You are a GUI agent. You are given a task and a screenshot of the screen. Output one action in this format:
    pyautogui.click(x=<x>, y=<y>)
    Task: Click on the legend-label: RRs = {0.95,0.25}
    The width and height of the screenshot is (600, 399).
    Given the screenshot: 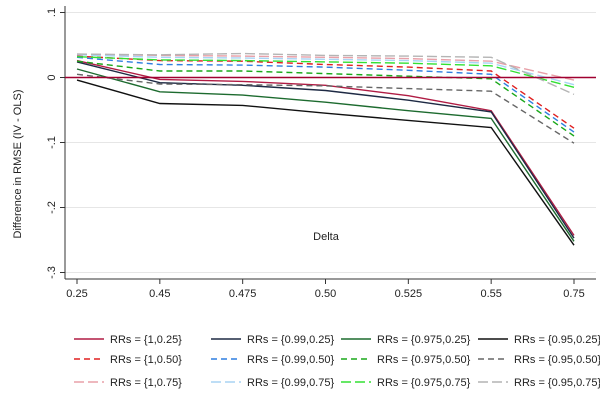 What is the action you would take?
    pyautogui.click(x=557, y=340)
    